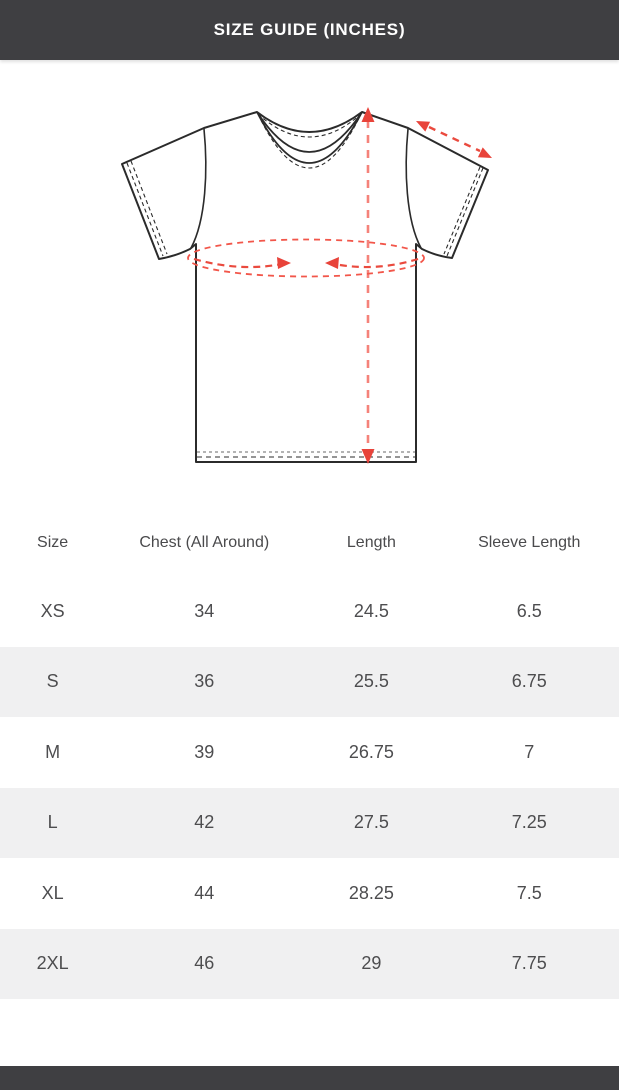 This screenshot has height=1090, width=619. I want to click on table-row-s: S 36 25.5 6.75, so click(309, 681).